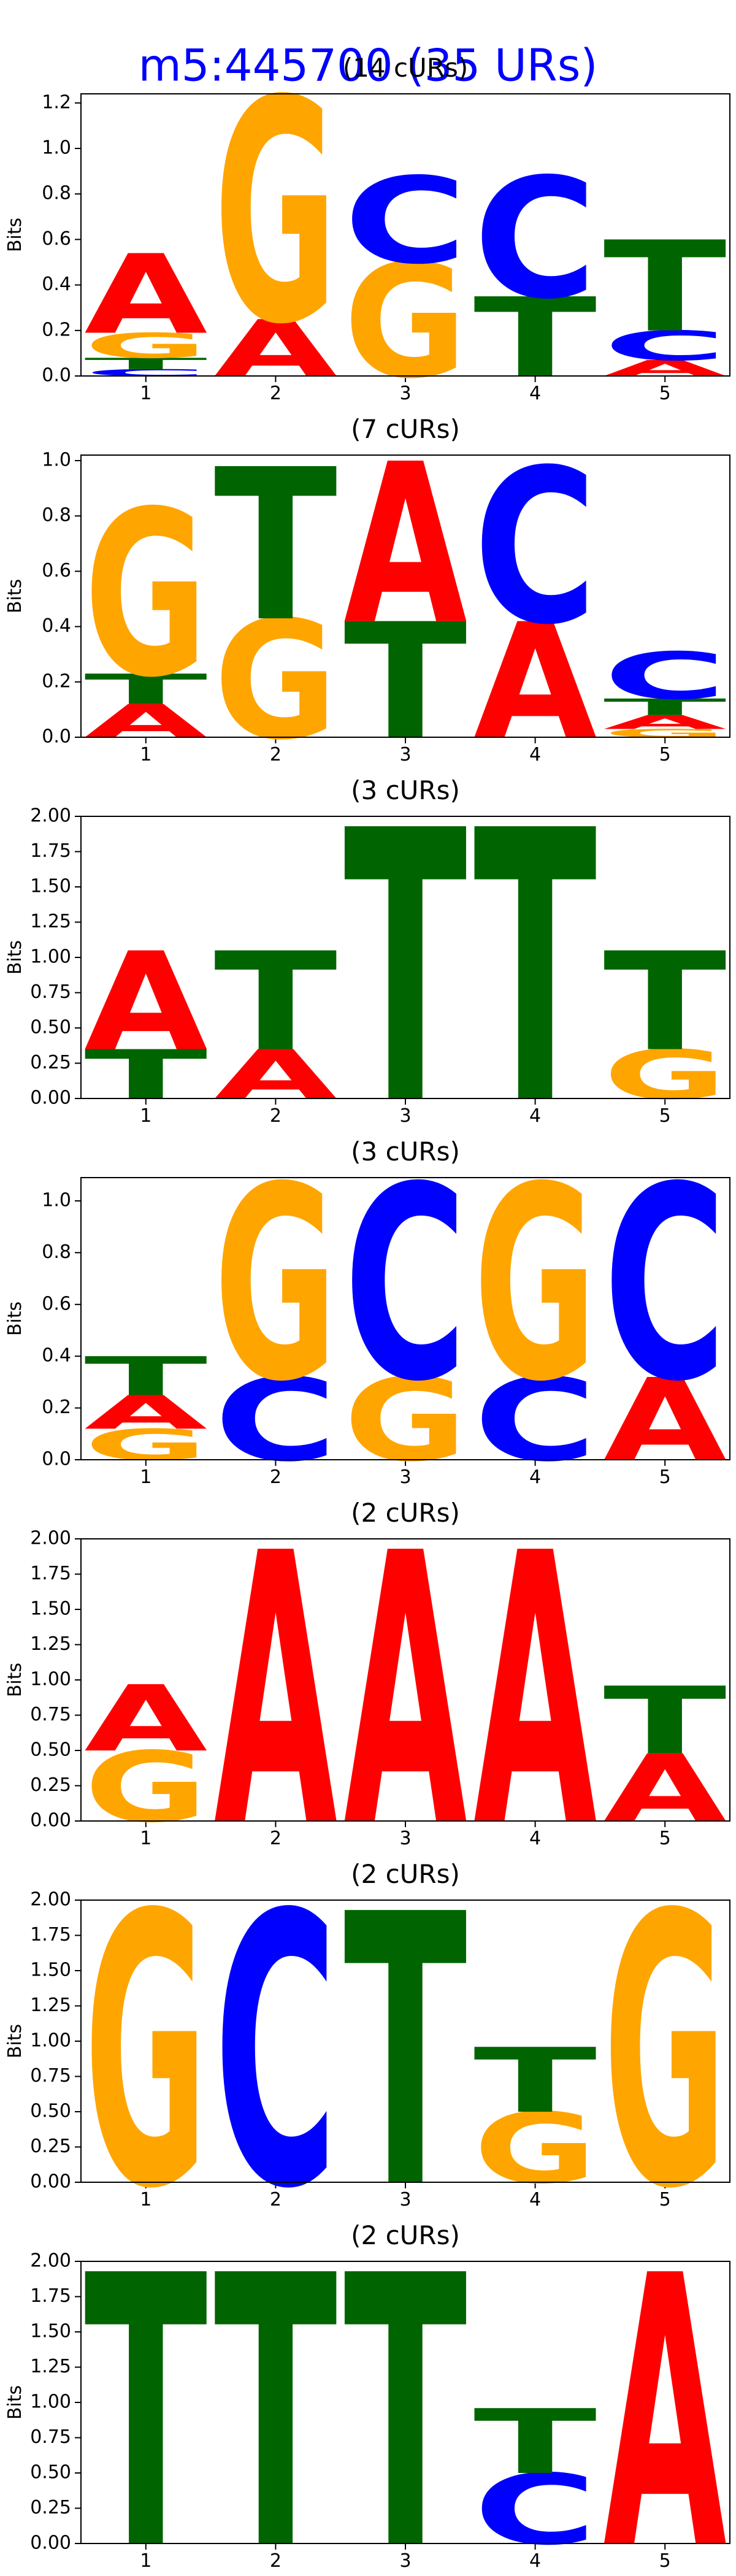  I want to click on y-tick-label: 0.6, so click(56, 239).